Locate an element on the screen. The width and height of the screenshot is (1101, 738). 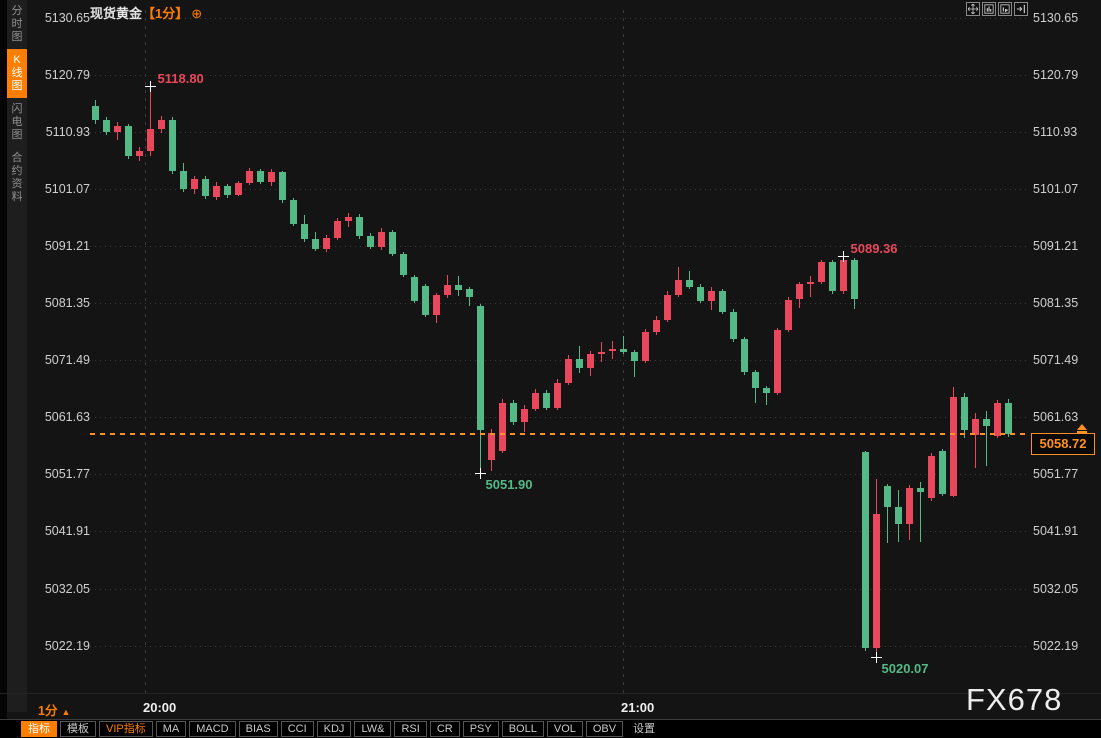
current-price-label: 5058.72 is located at coordinates (1063, 444).